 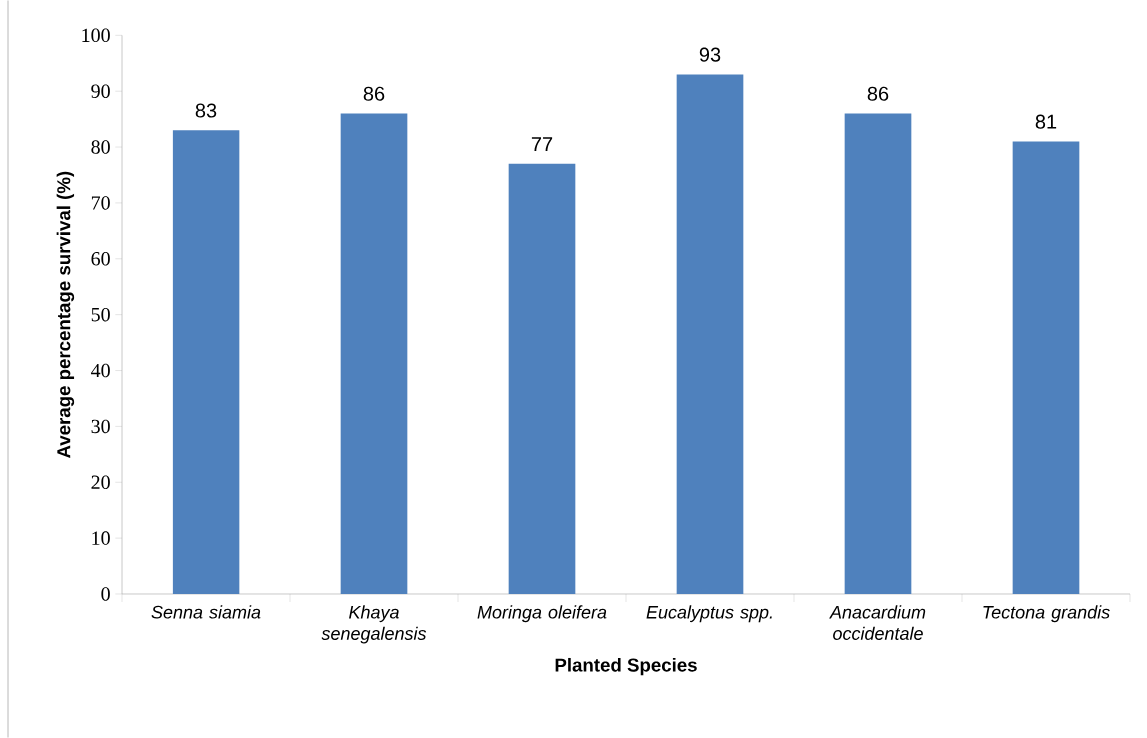 What do you see at coordinates (100, 370) in the screenshot?
I see `y-tick-label: 40` at bounding box center [100, 370].